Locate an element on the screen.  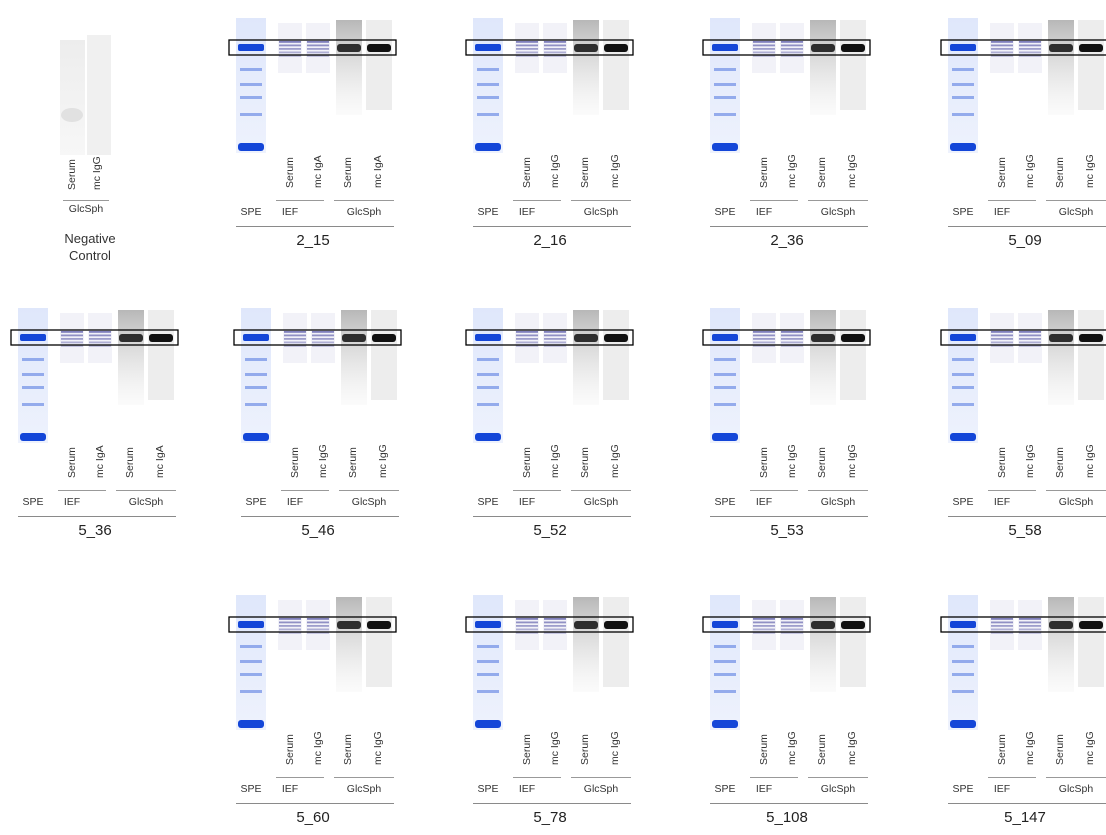
neg-lane-serum is located at coordinates (72, 97).